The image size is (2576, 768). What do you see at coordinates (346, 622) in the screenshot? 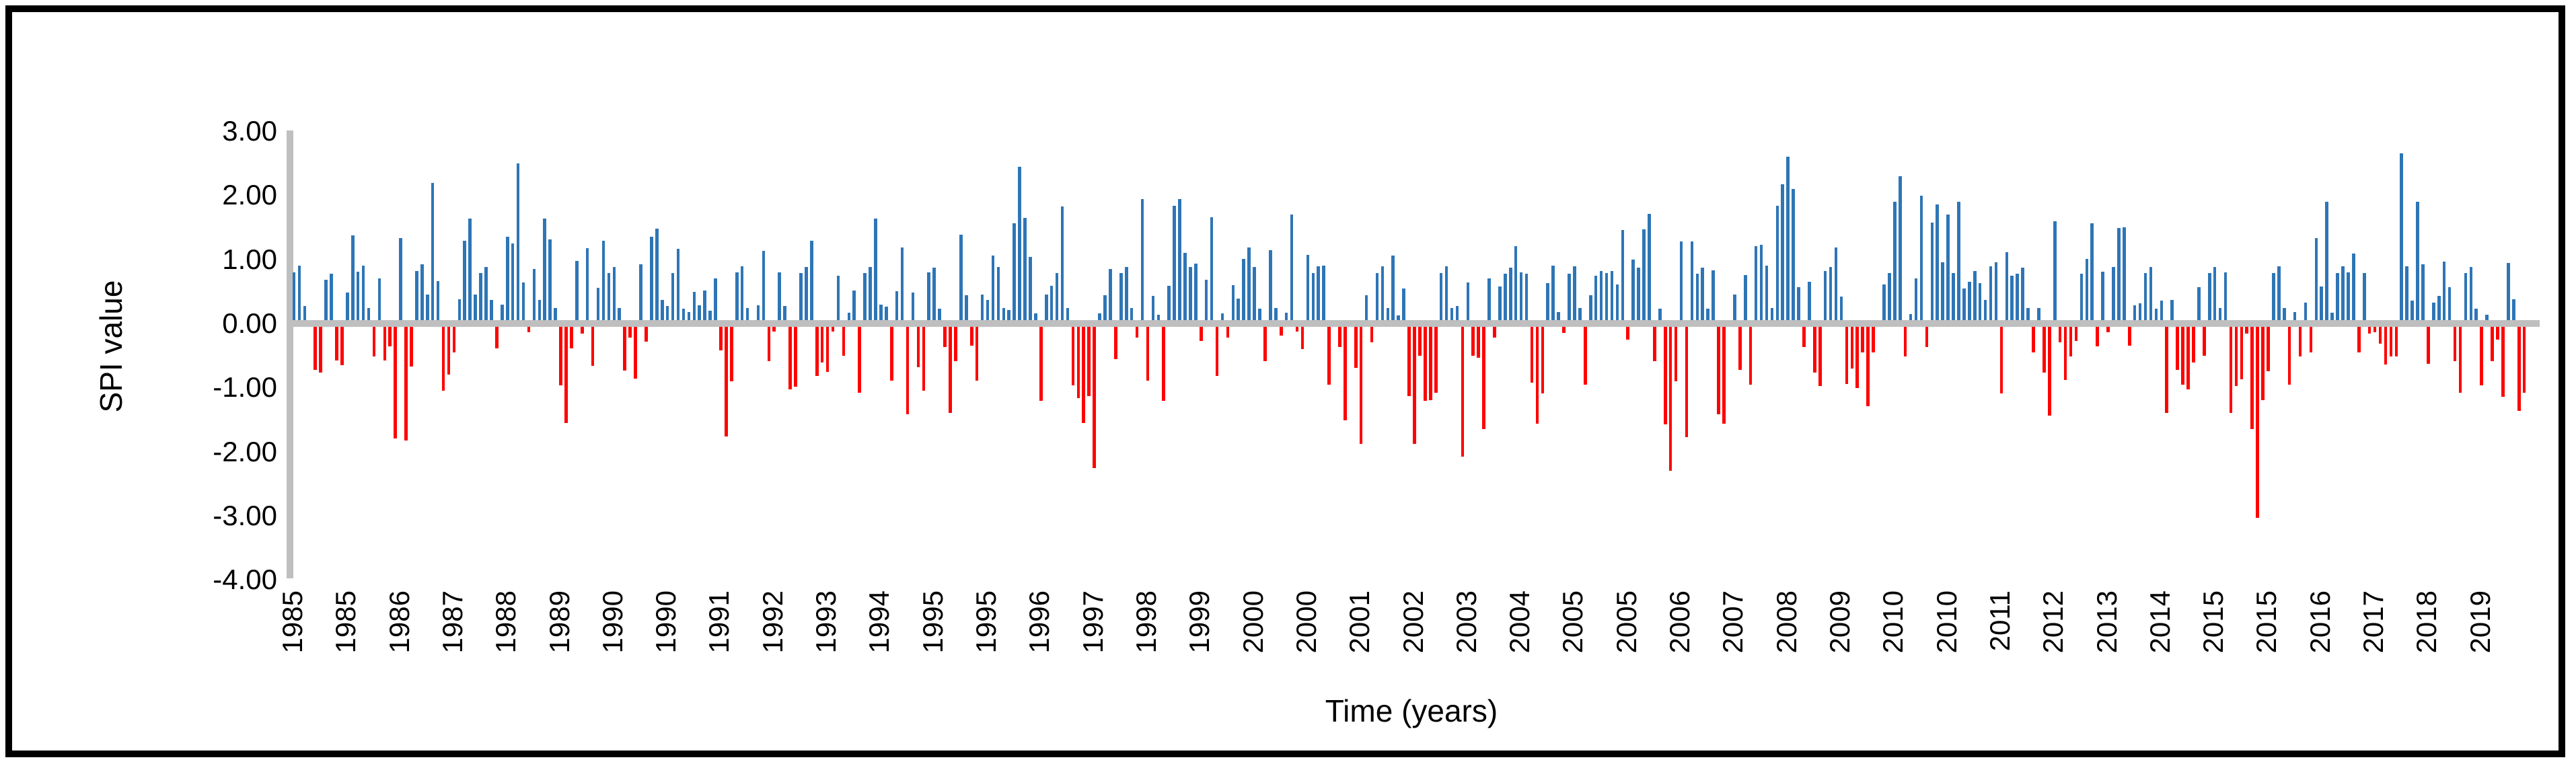
I see `x-tick-label: 1985` at bounding box center [346, 622].